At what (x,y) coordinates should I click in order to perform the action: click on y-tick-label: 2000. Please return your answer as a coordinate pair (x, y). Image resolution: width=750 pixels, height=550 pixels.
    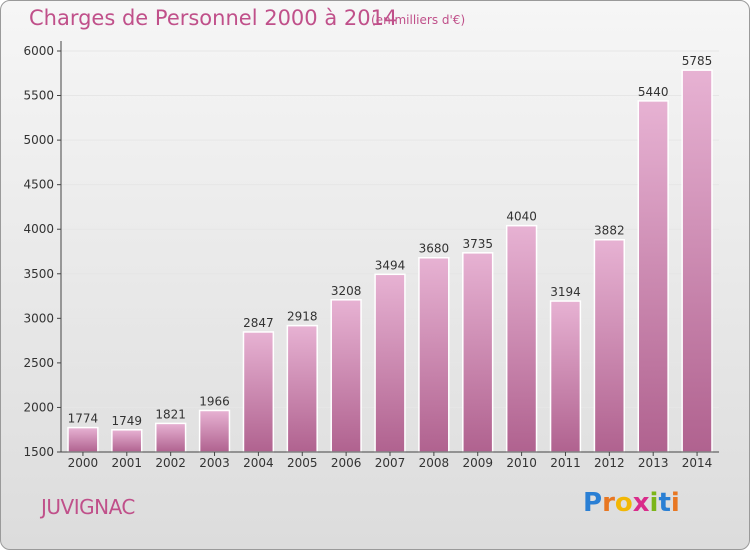
    Looking at the image, I should click on (38, 407).